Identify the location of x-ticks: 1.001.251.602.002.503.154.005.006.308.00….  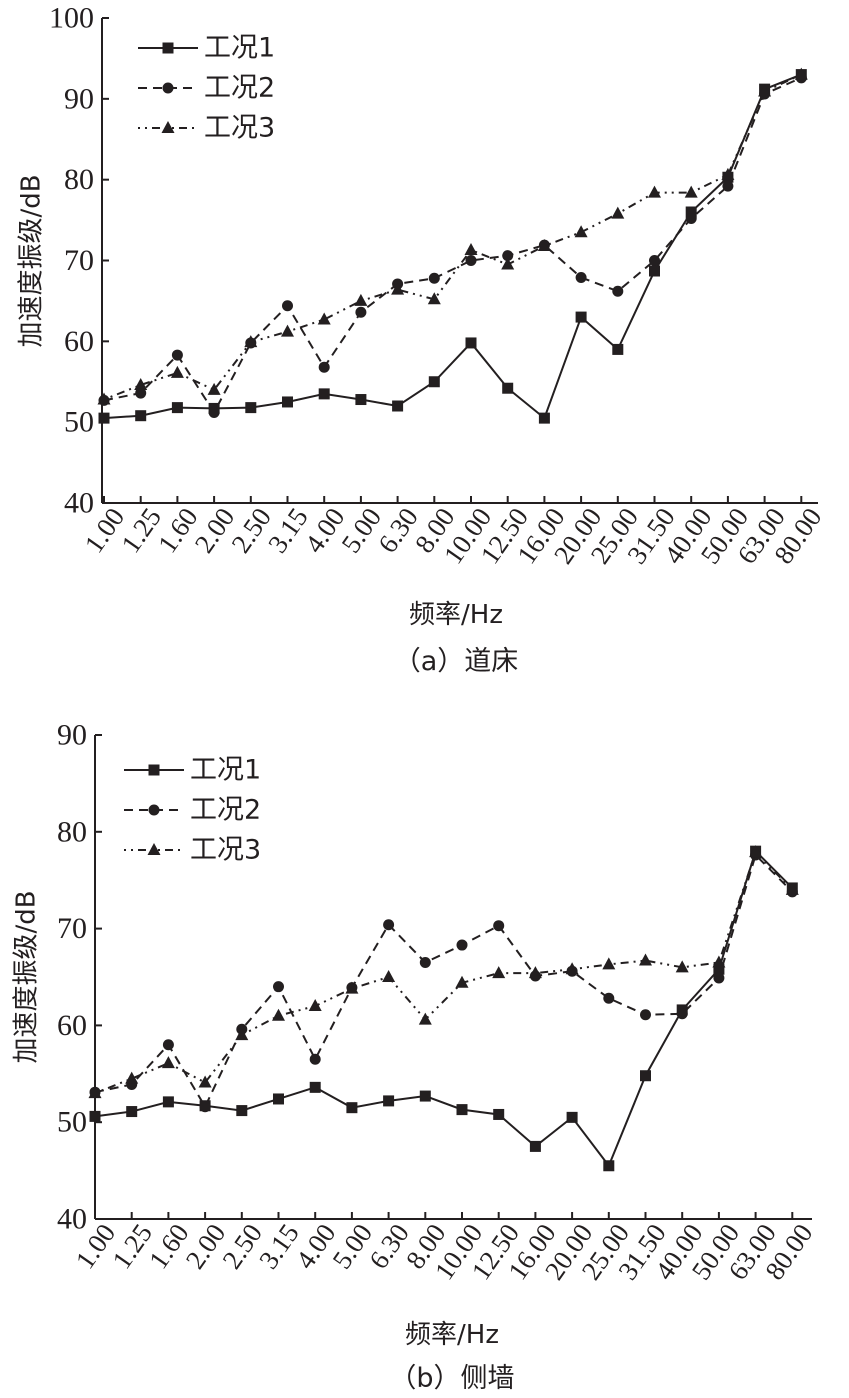
(453, 532).